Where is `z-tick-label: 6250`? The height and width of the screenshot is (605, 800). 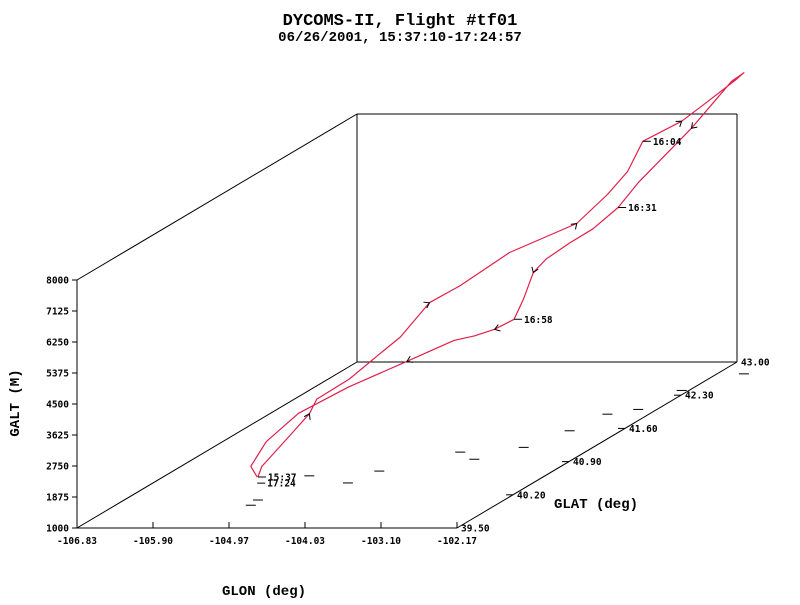
z-tick-label: 6250 is located at coordinates (57, 343).